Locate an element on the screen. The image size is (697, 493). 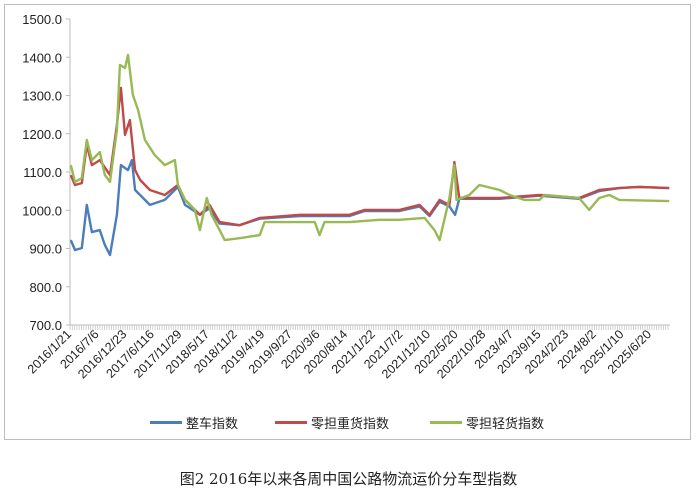
legend-item-0: 整车指数 is located at coordinates (194, 422).